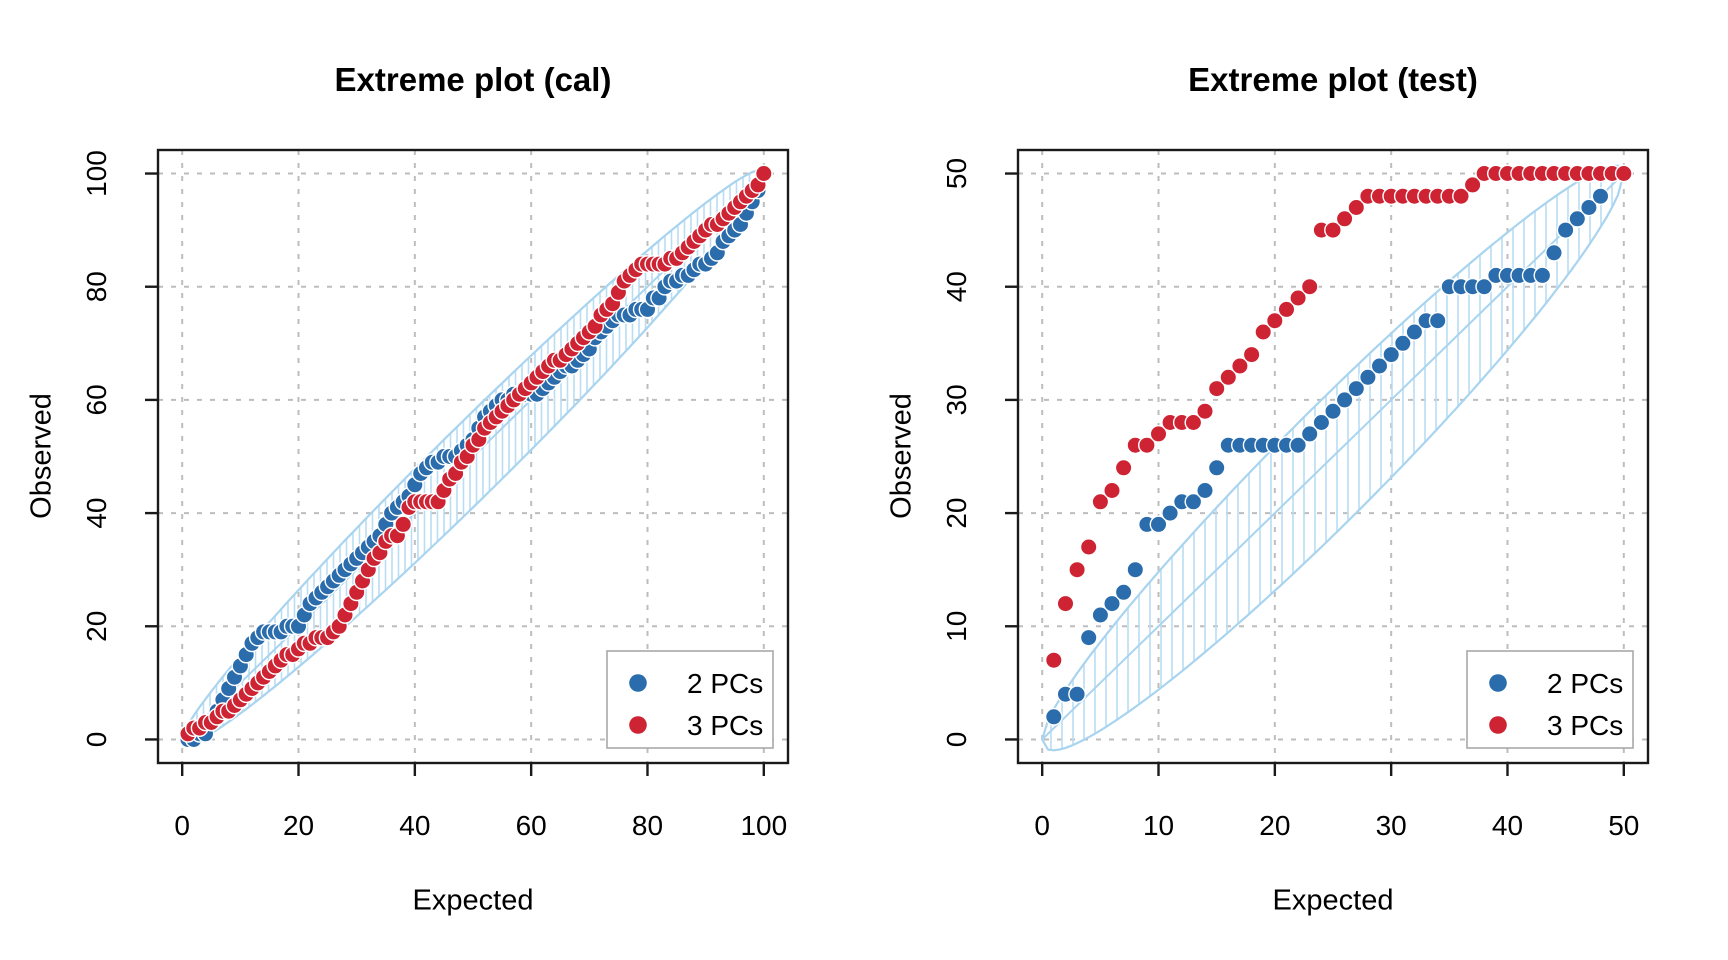  What do you see at coordinates (763, 825) in the screenshot?
I see `x-tick-label: 100` at bounding box center [763, 825].